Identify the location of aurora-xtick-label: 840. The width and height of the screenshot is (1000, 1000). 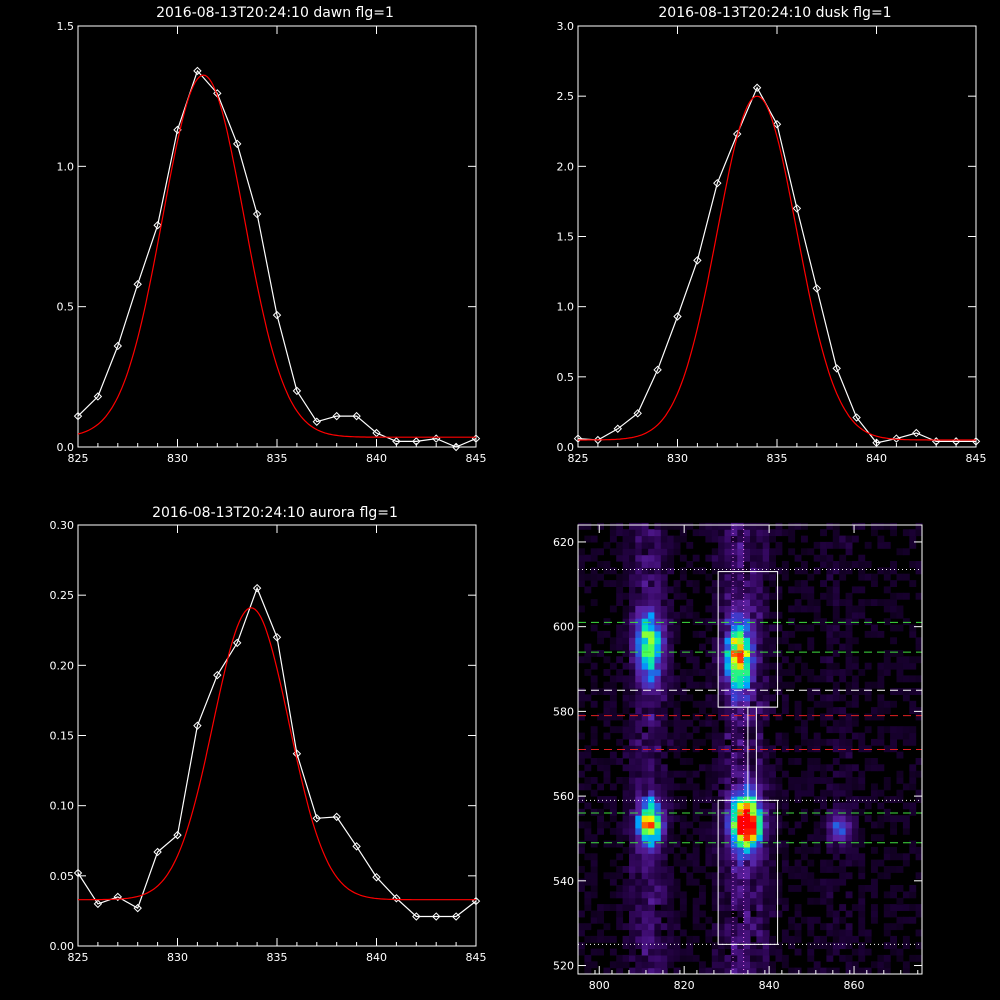
(376, 957).